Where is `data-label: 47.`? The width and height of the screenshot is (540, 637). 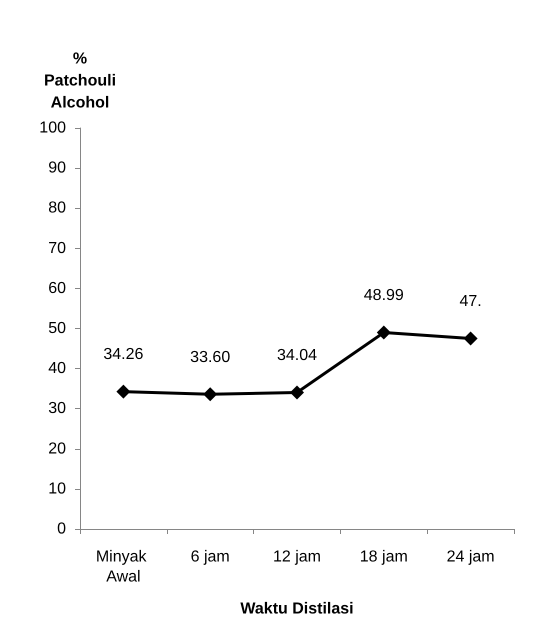 data-label: 47. is located at coordinates (470, 301).